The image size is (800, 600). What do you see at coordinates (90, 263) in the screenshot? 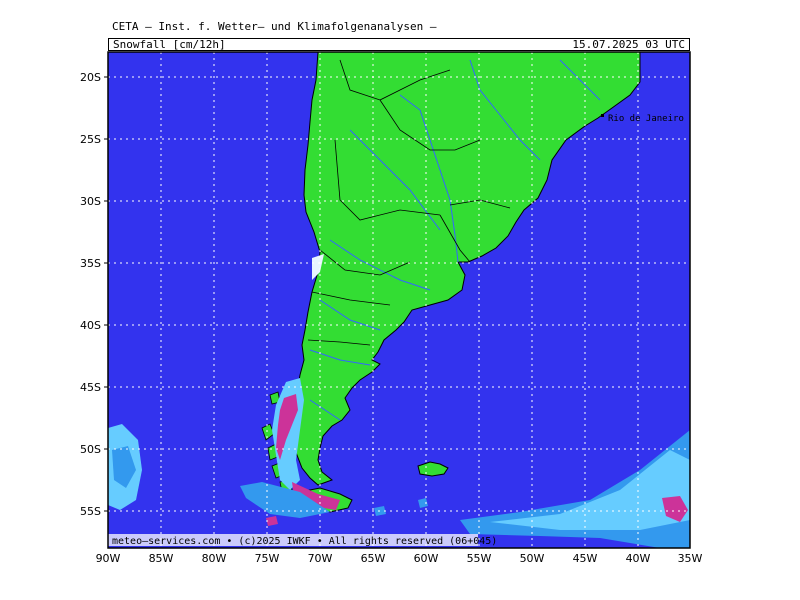
I see `lat-tick-label: 35S` at bounding box center [90, 263].